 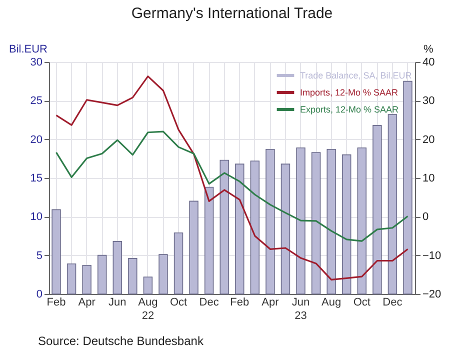 What do you see at coordinates (428, 101) in the screenshot?
I see `y2-tick-label: 30` at bounding box center [428, 101].